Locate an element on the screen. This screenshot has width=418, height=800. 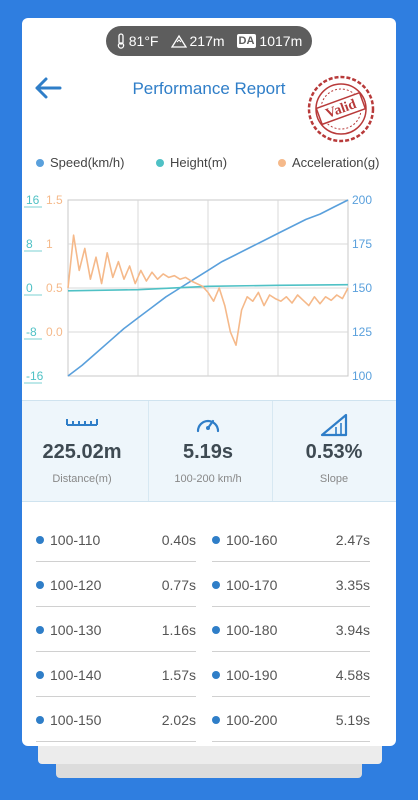
split-range: 100-150 is located at coordinates (76, 720).